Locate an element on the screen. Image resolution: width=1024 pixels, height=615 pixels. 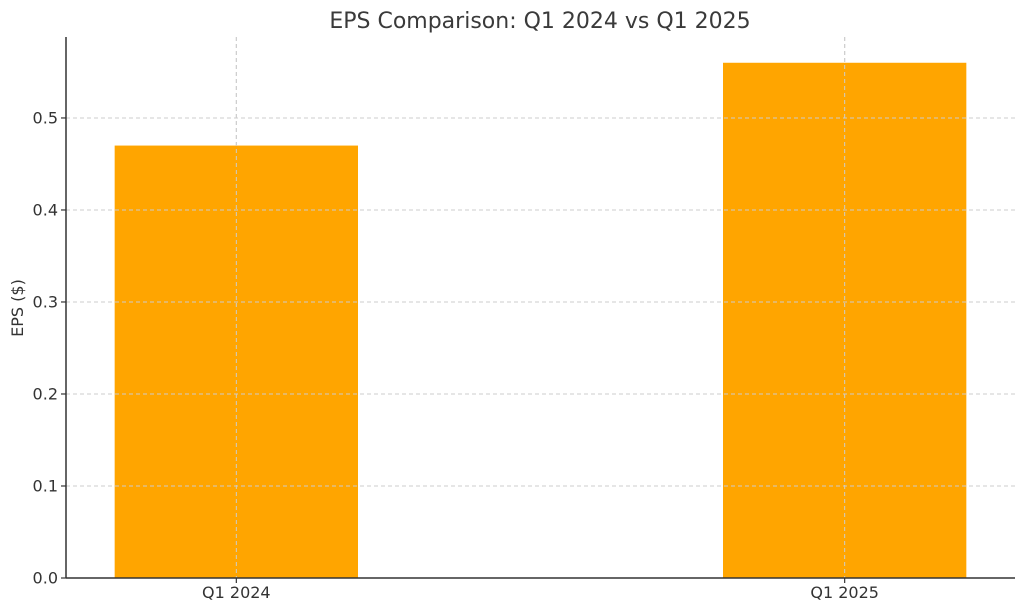
y-tick-label: 0.0 is located at coordinates (45, 578).